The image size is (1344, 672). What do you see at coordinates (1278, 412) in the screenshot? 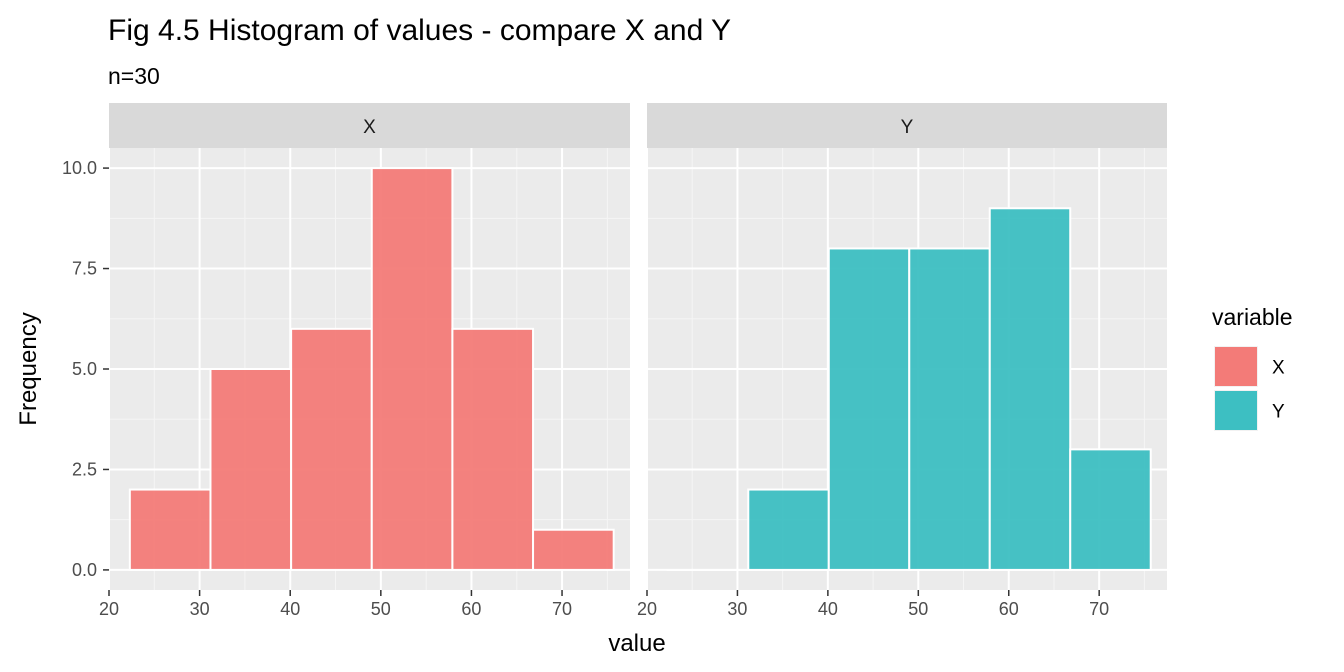
I see `legend-label-y: Y` at bounding box center [1278, 412].